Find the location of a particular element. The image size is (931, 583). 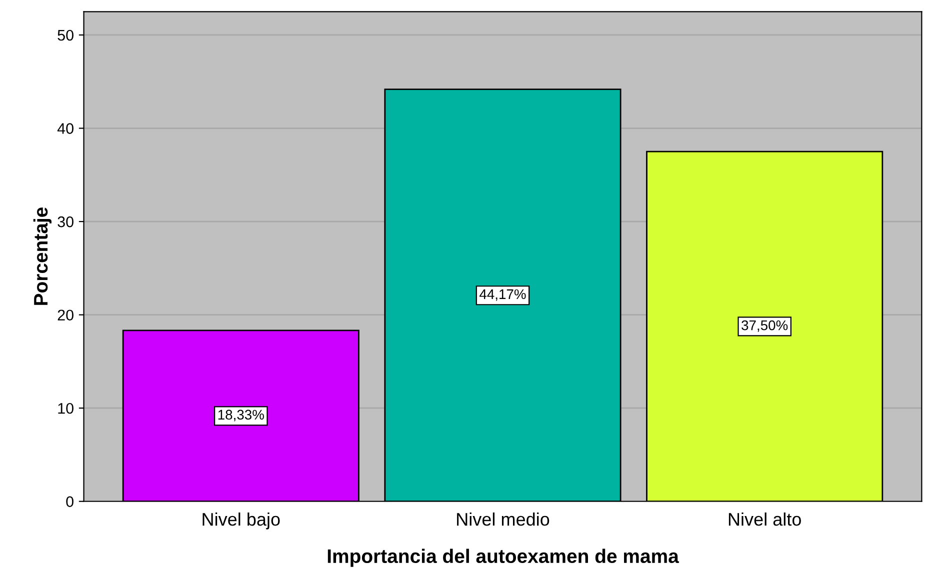

x-tick-label: Nivel bajo is located at coordinates (241, 521).